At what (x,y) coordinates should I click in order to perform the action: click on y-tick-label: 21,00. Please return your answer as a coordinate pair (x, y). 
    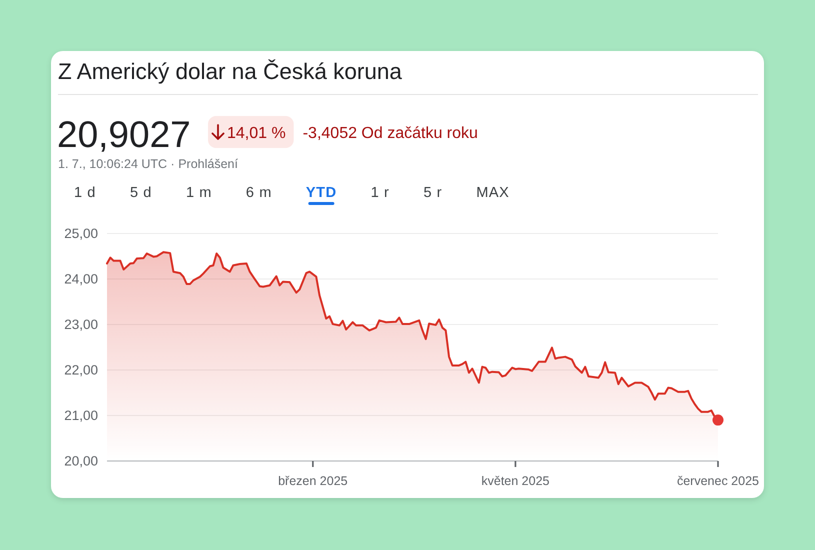
    Looking at the image, I should click on (81, 415).